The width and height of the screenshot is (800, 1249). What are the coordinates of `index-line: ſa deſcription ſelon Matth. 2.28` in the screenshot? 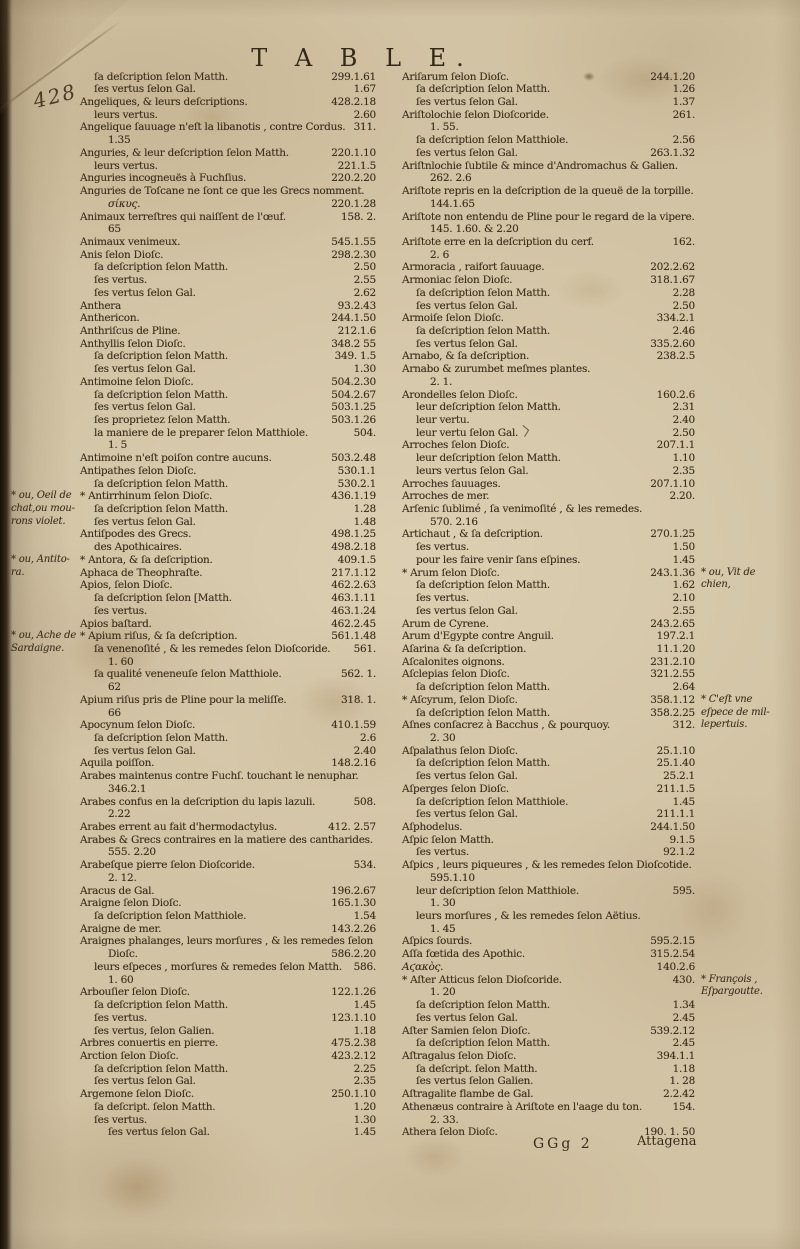 It's located at (548, 293).